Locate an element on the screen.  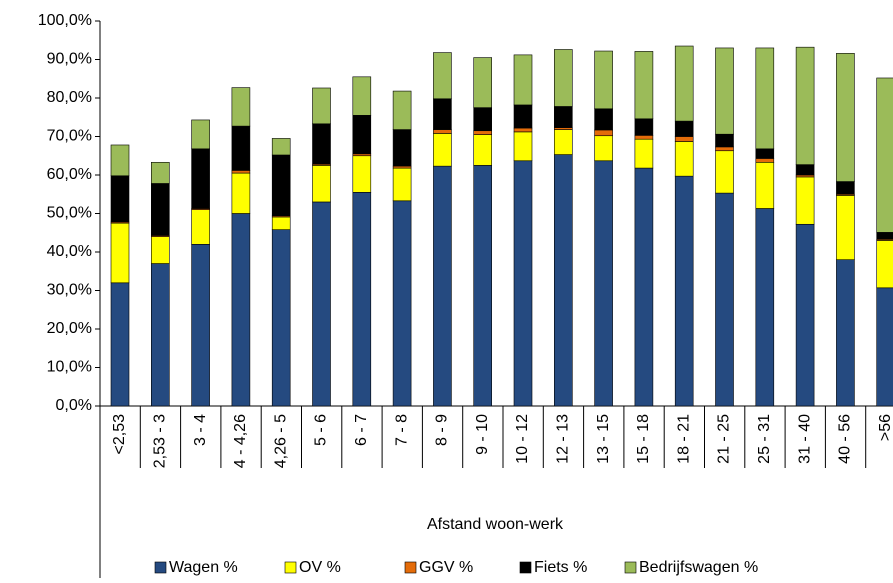
legend-label: Wagen % is located at coordinates (203, 567).